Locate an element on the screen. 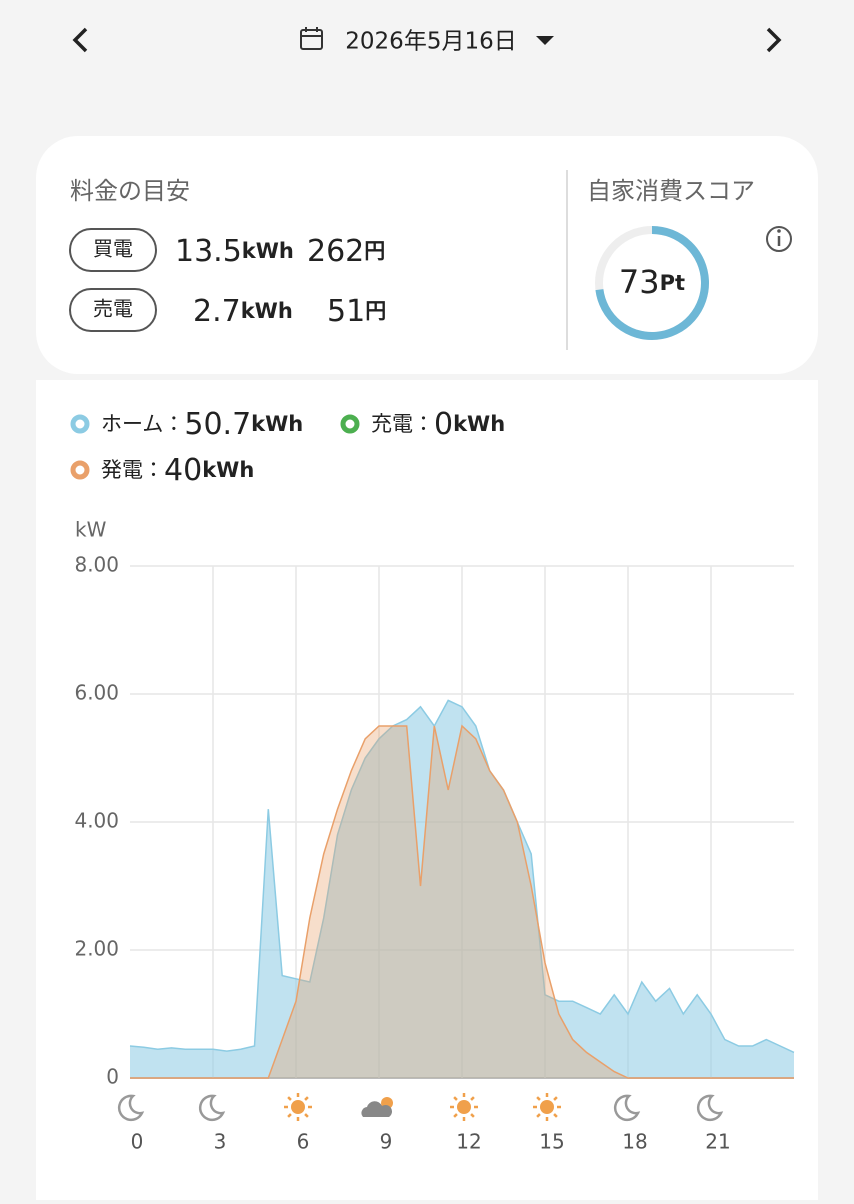  y-tick-label: 0 is located at coordinates (112, 1077).